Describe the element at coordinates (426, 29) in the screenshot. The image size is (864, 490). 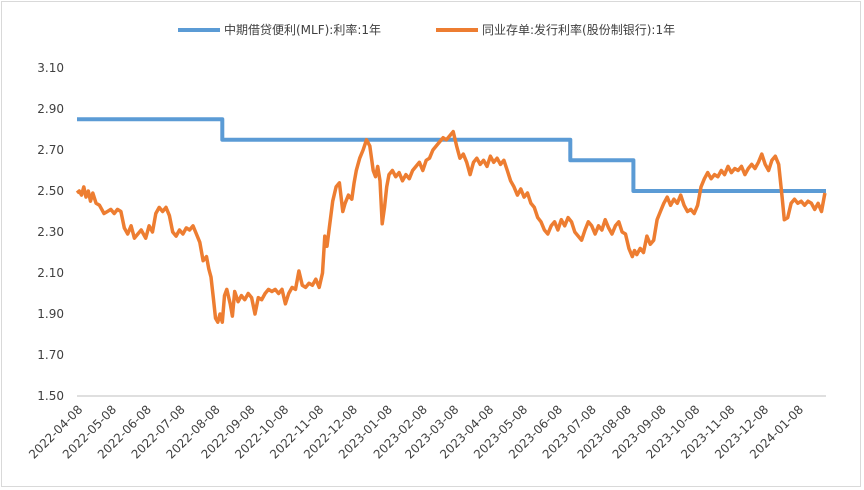
I see `legend: 中期借贷便利(MLF):利率:1年 同业存单:发行利率(股份制银行):1年` at that location.